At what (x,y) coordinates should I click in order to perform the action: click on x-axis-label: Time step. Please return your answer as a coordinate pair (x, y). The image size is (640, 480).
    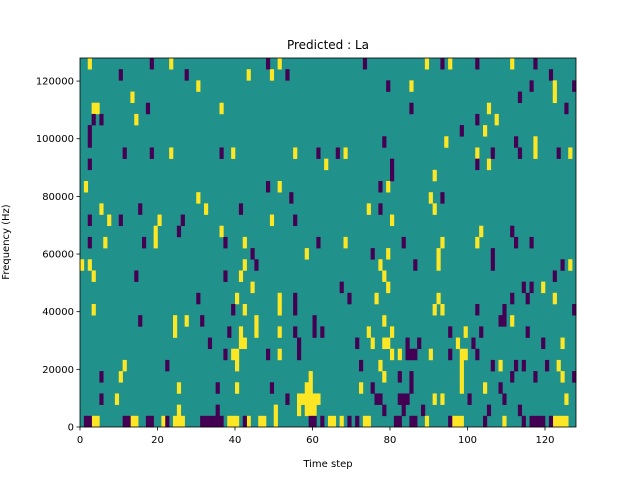
    Looking at the image, I should click on (327, 464).